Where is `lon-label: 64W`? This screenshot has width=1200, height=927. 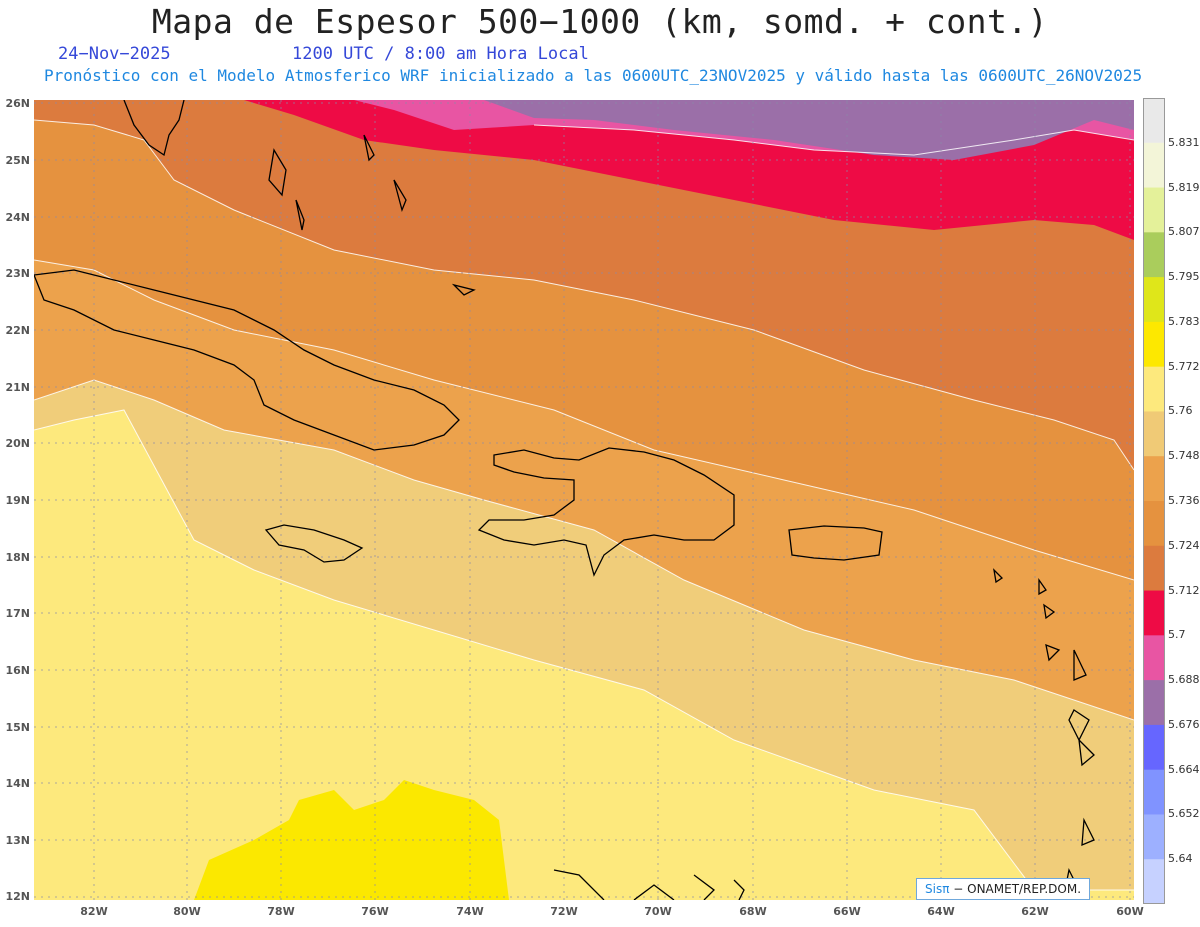 lon-label: 64W is located at coordinates (941, 911).